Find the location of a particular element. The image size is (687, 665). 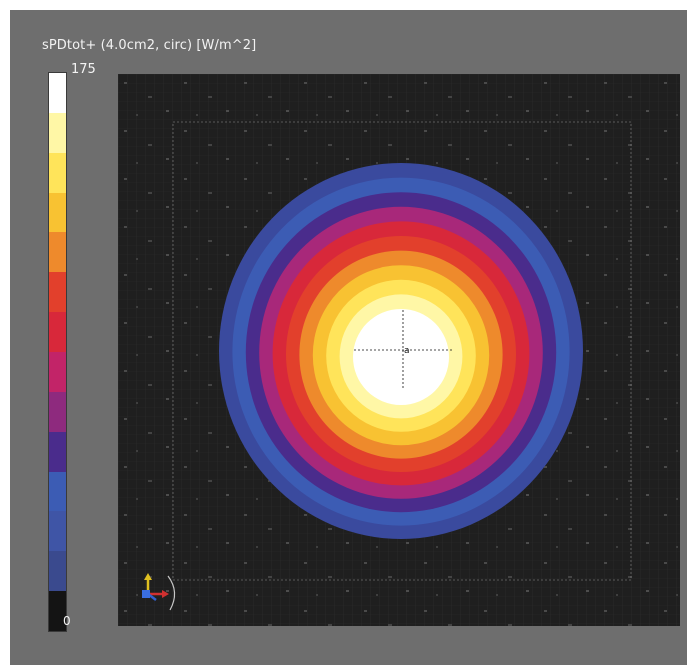

contour-level-ring is located at coordinates (401, 357).